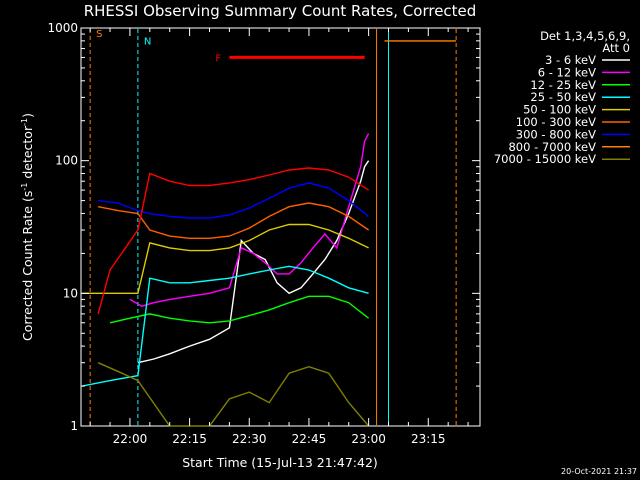 The image size is (640, 480). I want to click on y-axis-label: Corrected Count Rate (s-1 detector-1), so click(27, 227).